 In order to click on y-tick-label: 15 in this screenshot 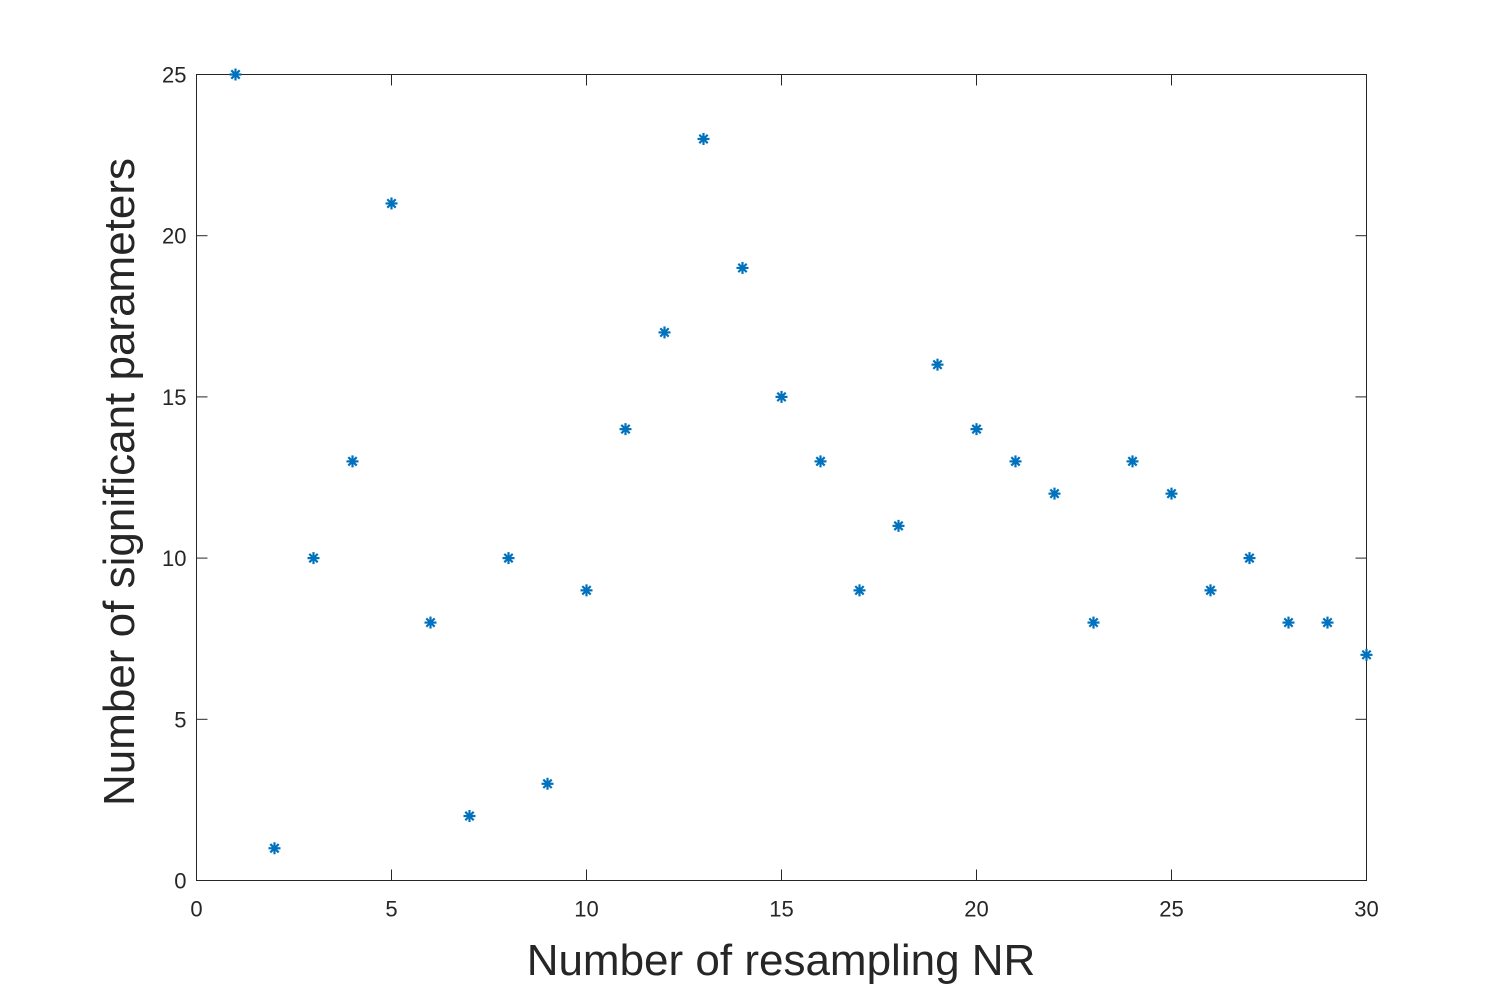, I will do `click(174, 397)`.